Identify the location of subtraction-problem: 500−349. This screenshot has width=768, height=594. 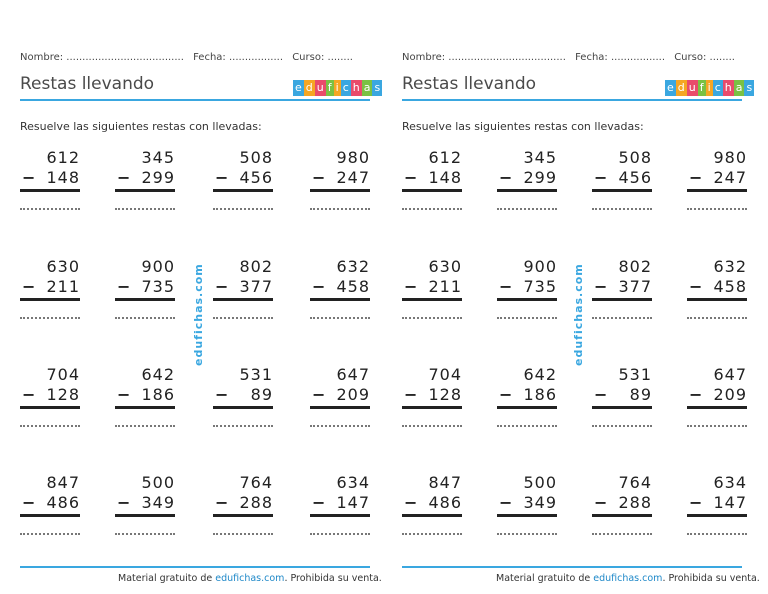
(145, 504).